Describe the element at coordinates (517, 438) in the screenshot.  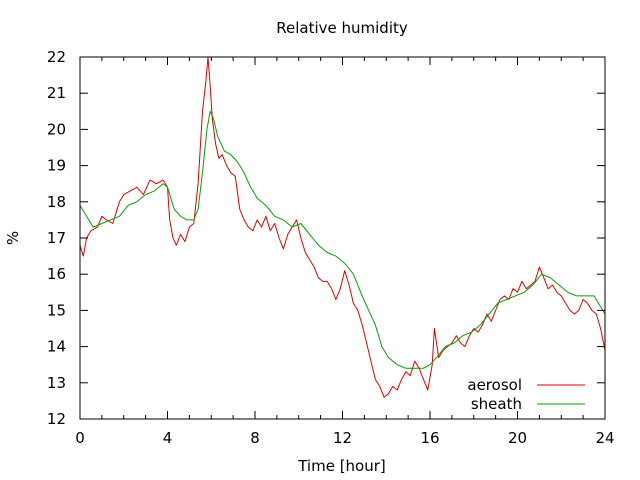
I see `x-tick-label: 20` at that location.